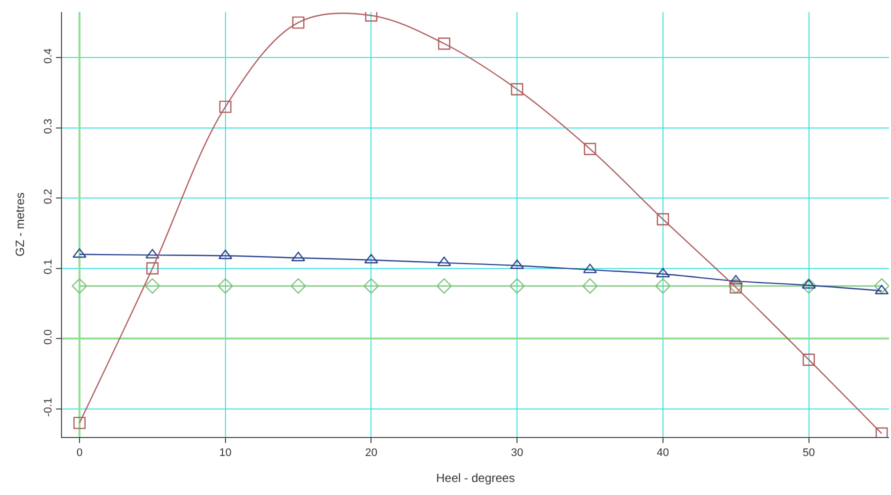  What do you see at coordinates (48, 407) in the screenshot?
I see `y-tick-label: -0.1` at bounding box center [48, 407].